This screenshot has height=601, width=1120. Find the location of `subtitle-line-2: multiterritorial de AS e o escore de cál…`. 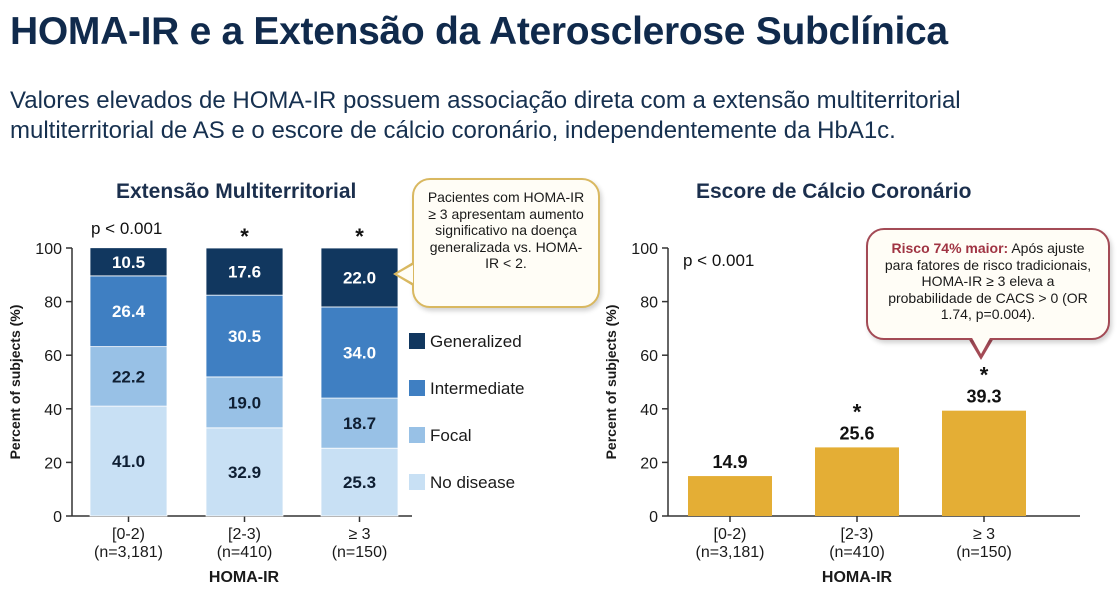

subtitle-line-2: multiterritorial de AS e o escore de cál… is located at coordinates (453, 130).